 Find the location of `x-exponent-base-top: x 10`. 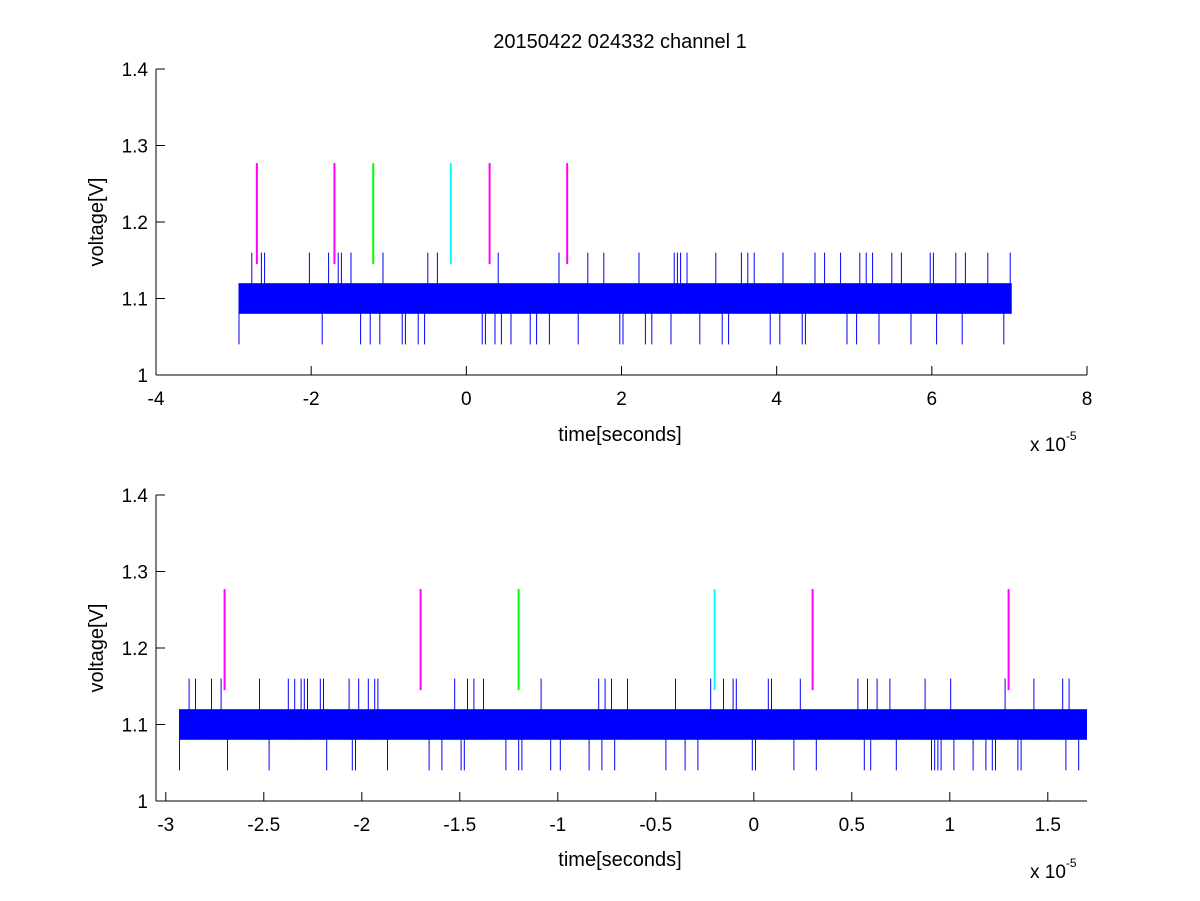

x-exponent-base-top: x 10 is located at coordinates (1048, 445).